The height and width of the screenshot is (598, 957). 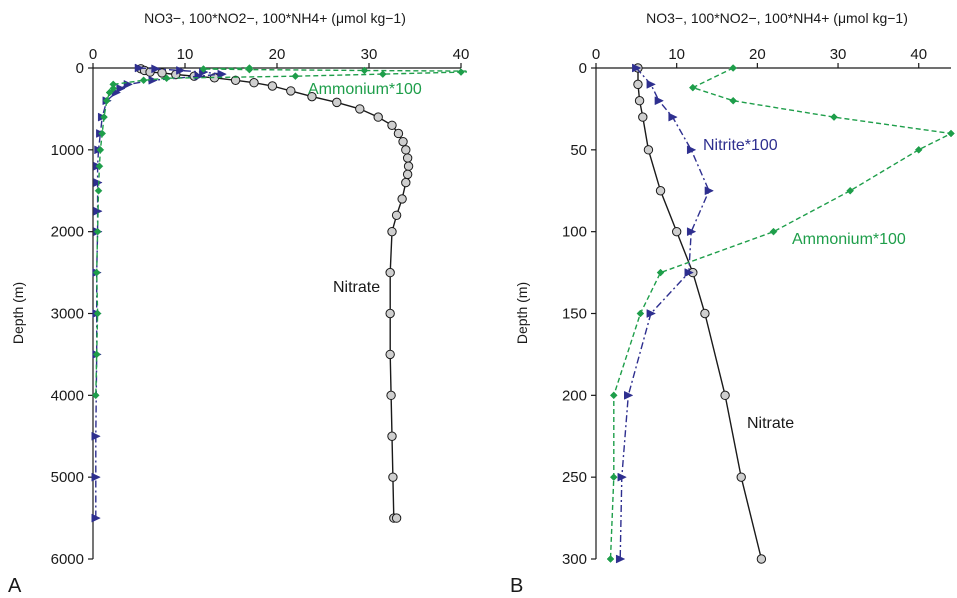 What do you see at coordinates (80, 68) in the screenshot?
I see `y-tick-label: 0` at bounding box center [80, 68].